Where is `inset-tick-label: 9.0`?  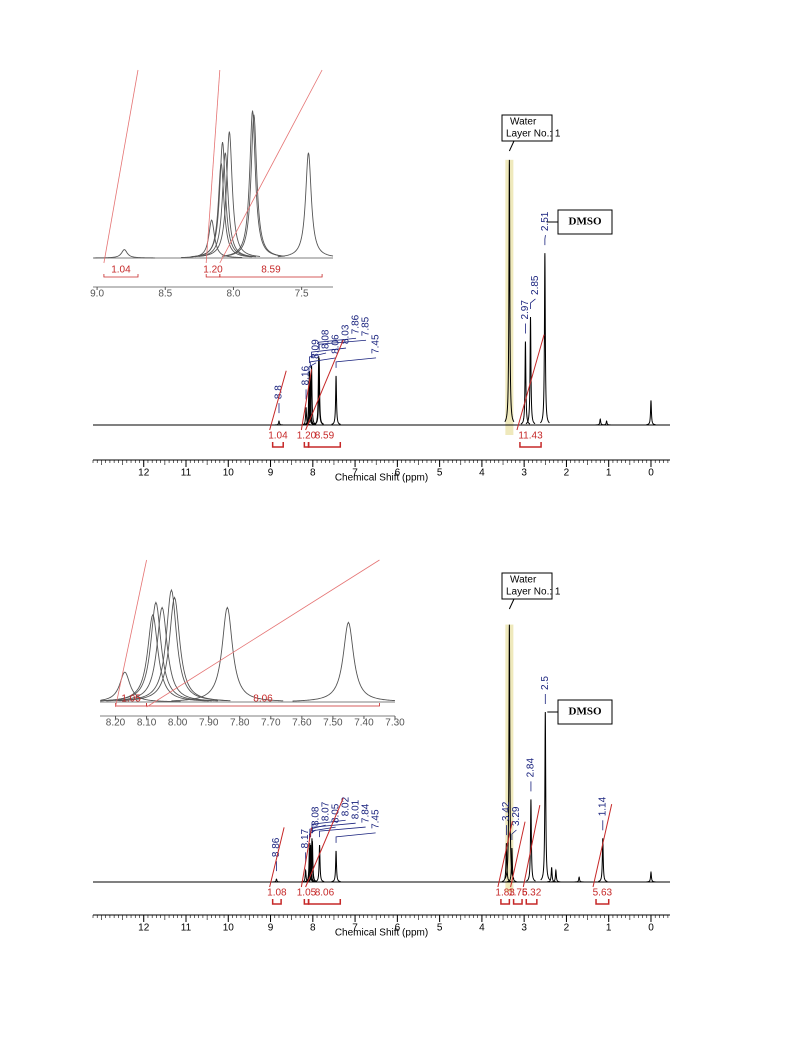 inset-tick-label: 9.0 is located at coordinates (97, 294).